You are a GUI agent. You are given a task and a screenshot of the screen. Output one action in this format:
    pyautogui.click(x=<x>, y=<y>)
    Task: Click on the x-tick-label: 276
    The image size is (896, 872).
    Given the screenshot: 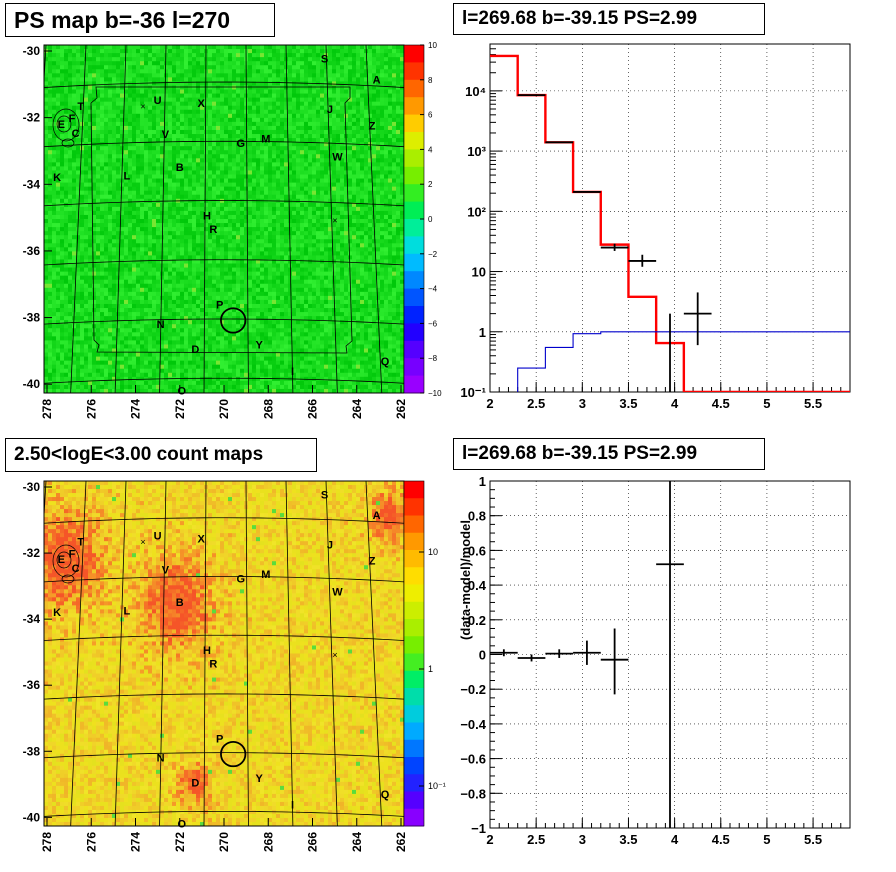 What is the action you would take?
    pyautogui.click(x=91, y=409)
    